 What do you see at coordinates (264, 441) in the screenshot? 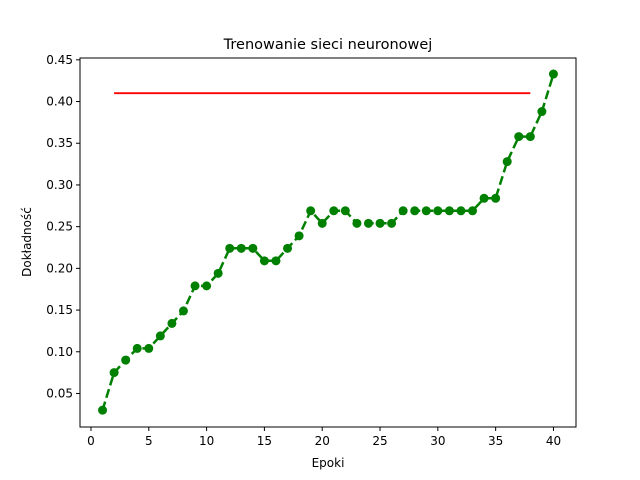
I see `x-tick-label: 15` at bounding box center [264, 441].